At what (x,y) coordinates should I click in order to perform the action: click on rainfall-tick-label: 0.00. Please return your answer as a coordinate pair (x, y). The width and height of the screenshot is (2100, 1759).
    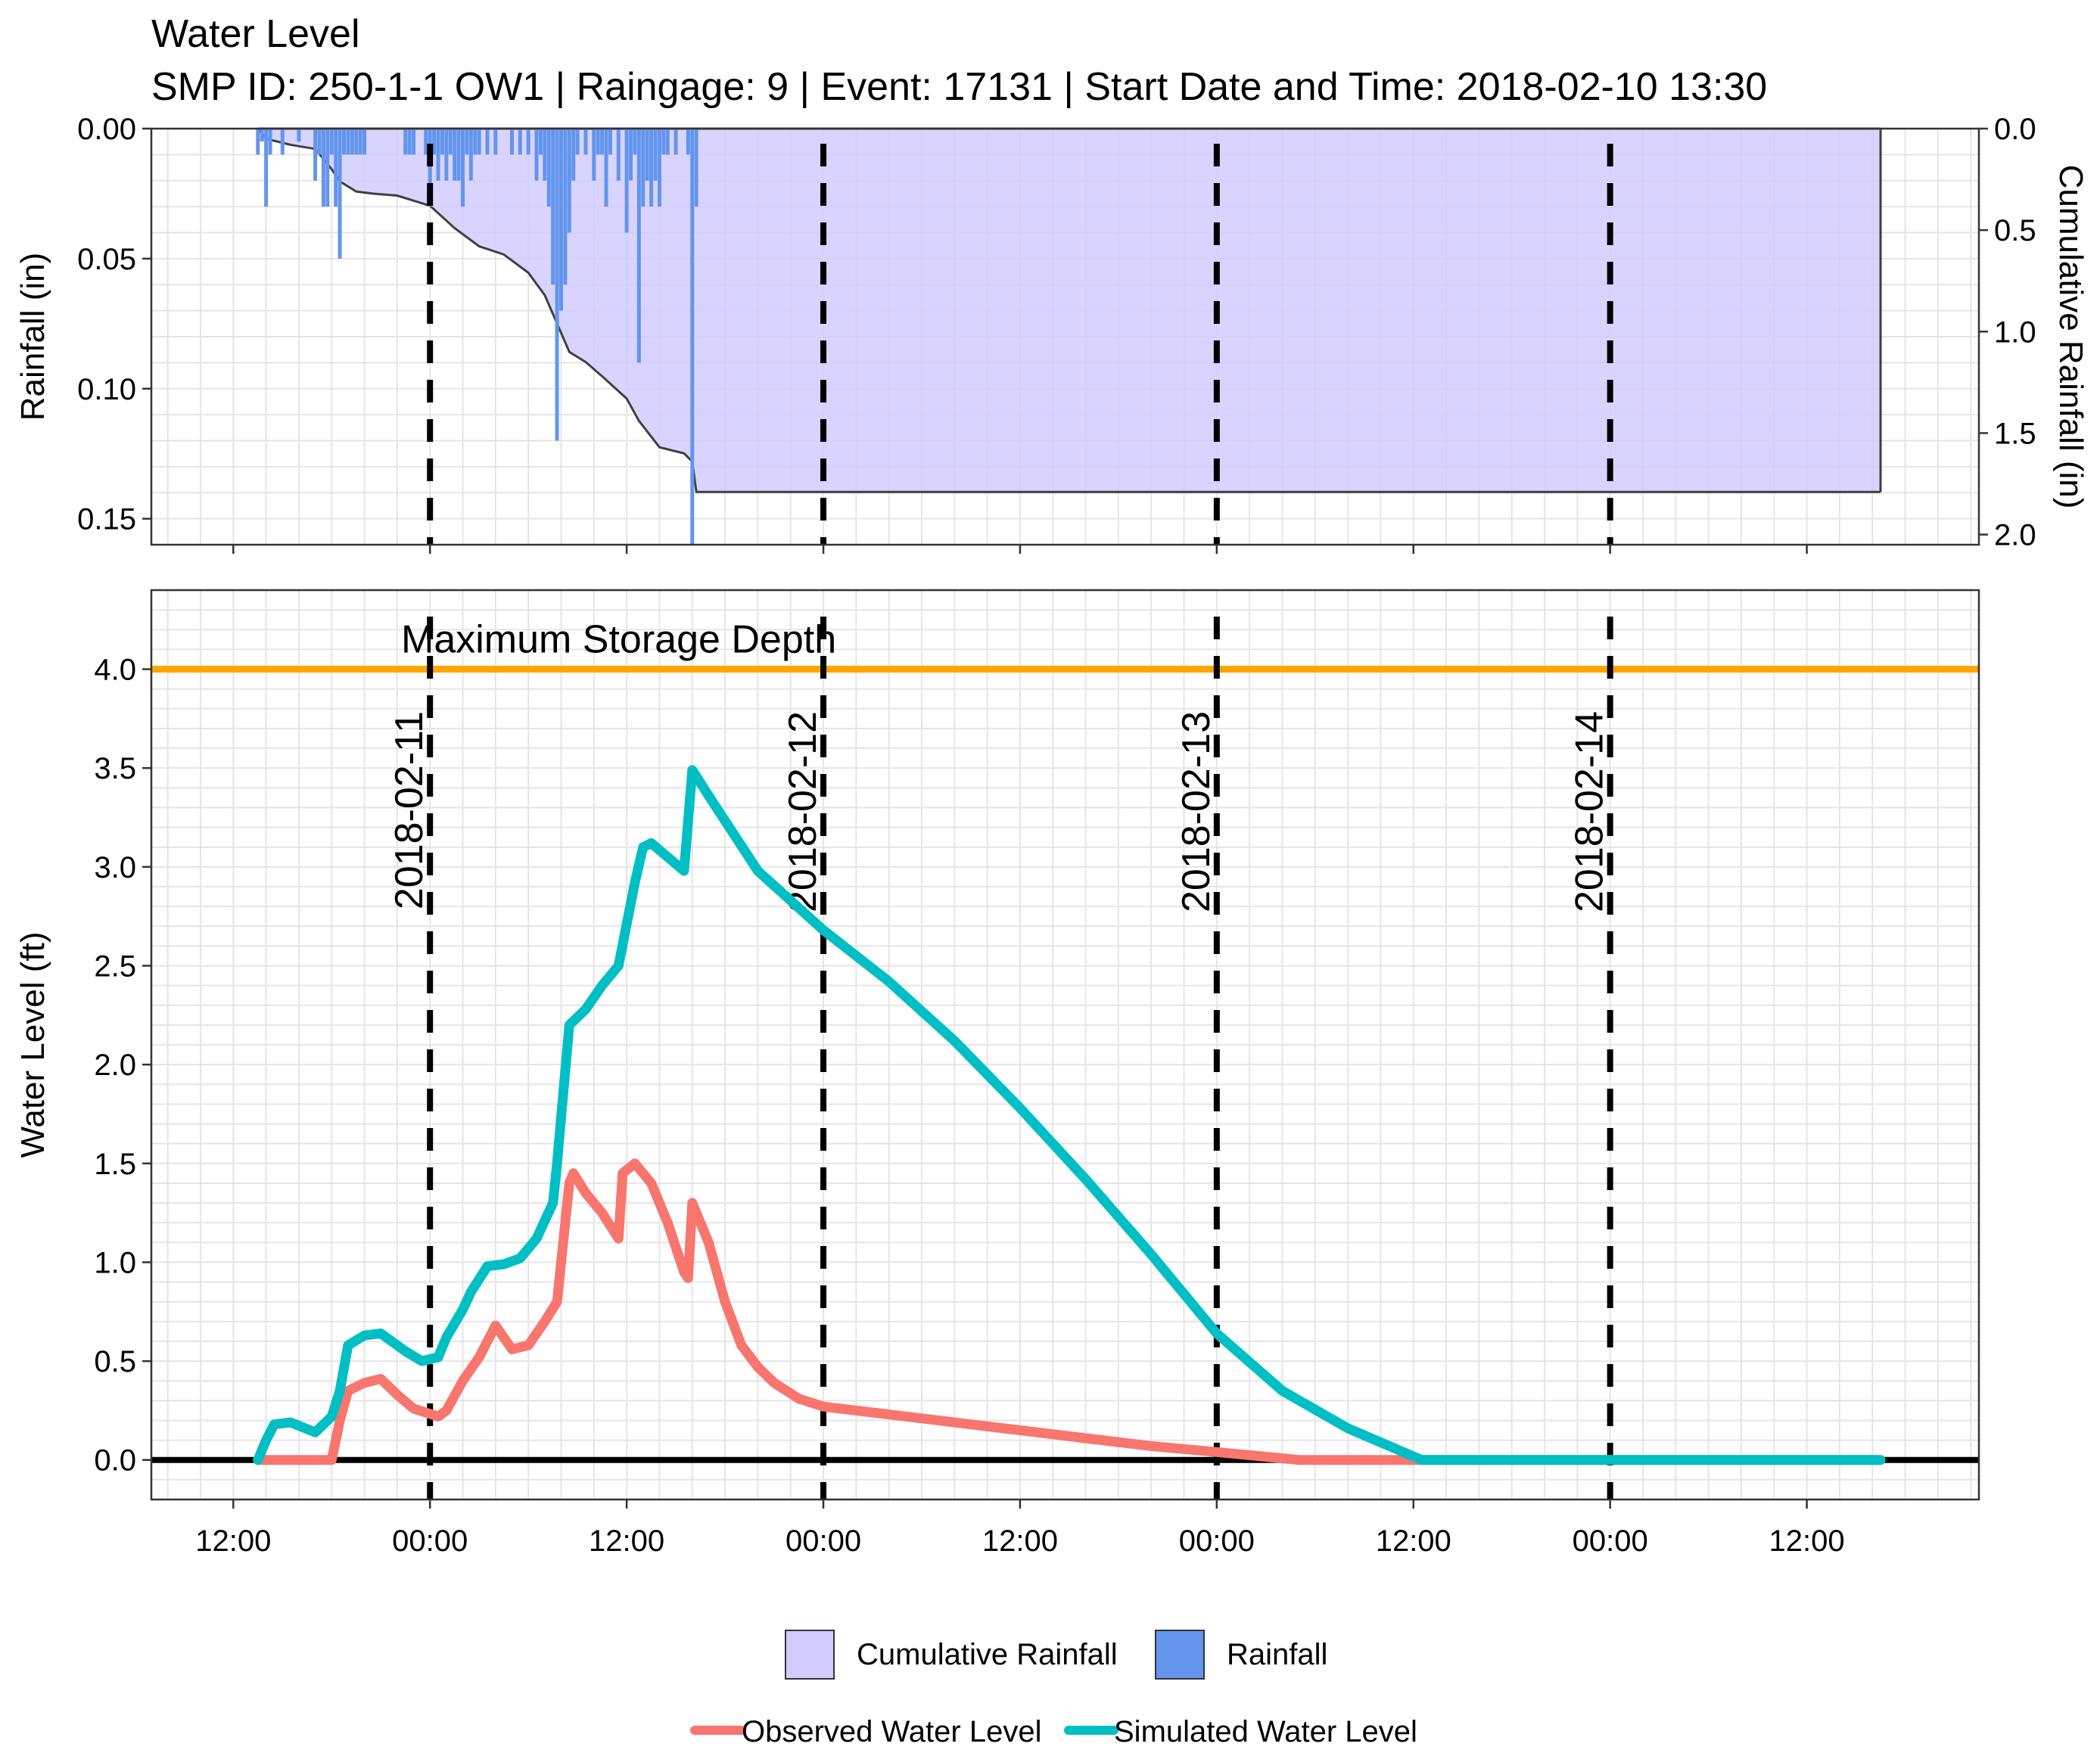
    Looking at the image, I should click on (107, 129).